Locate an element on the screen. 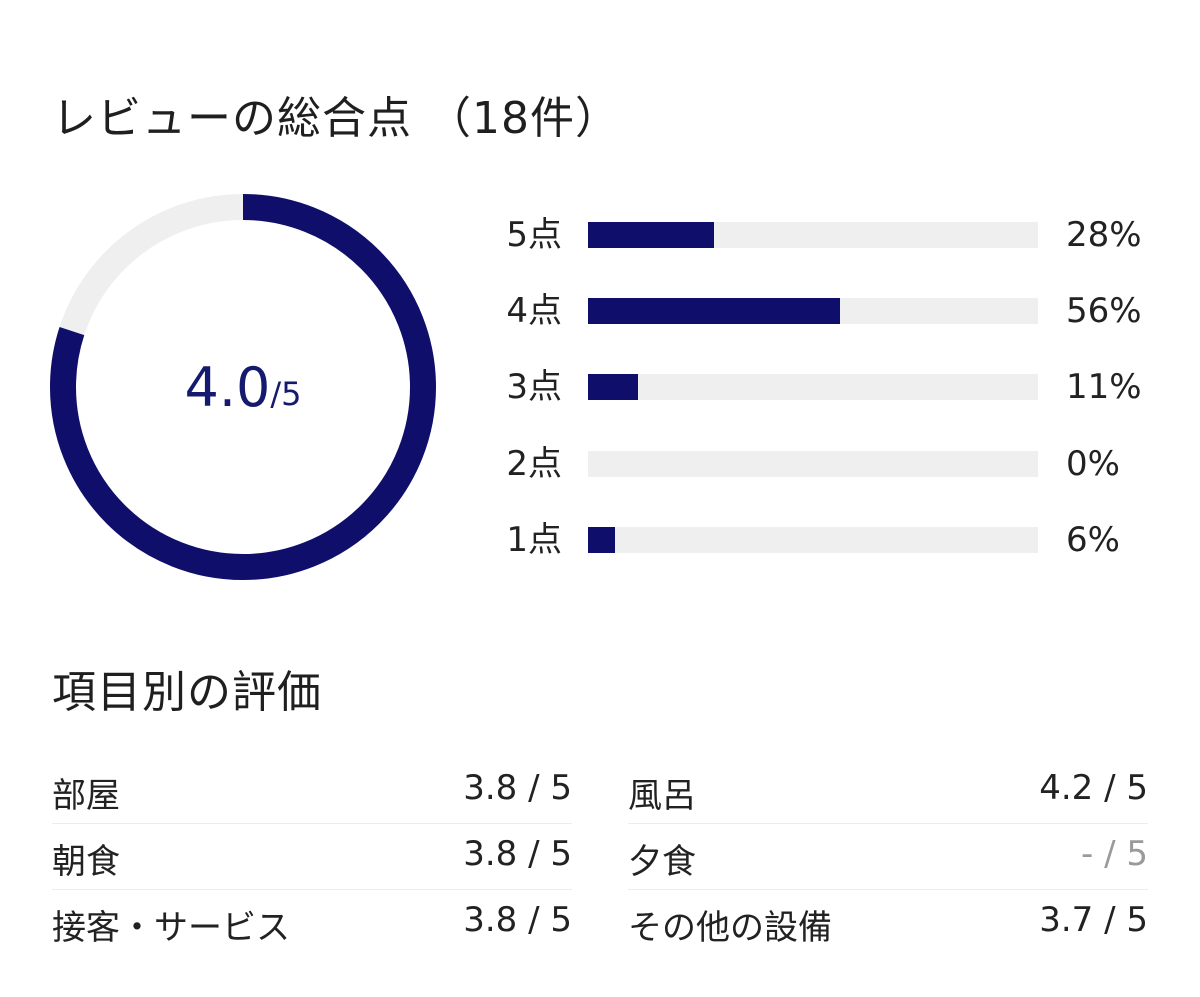  distribution-percent: 28% is located at coordinates (1104, 235).